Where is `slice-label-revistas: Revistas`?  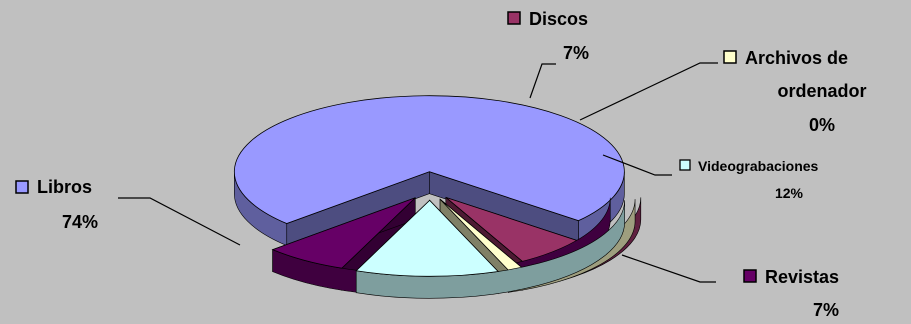
slice-label-revistas: Revistas is located at coordinates (802, 277).